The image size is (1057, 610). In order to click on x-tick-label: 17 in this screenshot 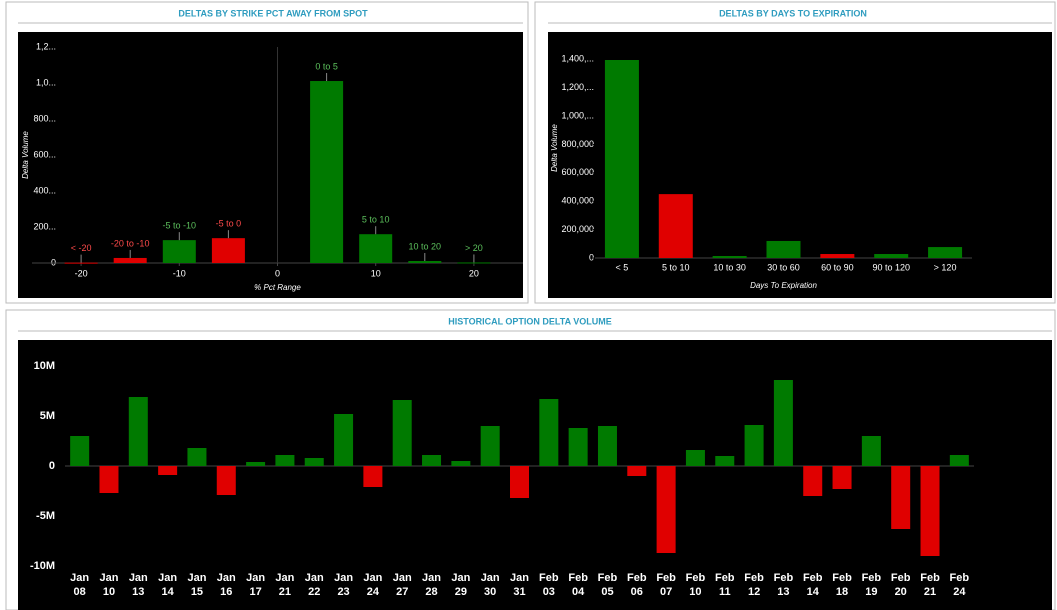, I will do `click(255, 592)`.